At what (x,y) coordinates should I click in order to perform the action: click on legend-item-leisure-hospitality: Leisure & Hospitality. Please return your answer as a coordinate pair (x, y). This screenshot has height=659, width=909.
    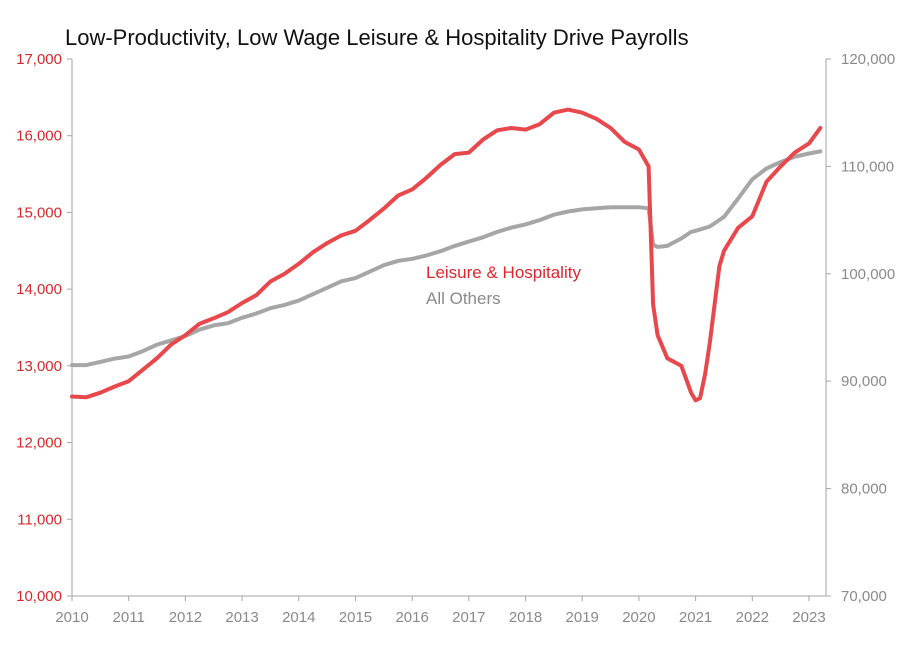
    Looking at the image, I should click on (503, 272).